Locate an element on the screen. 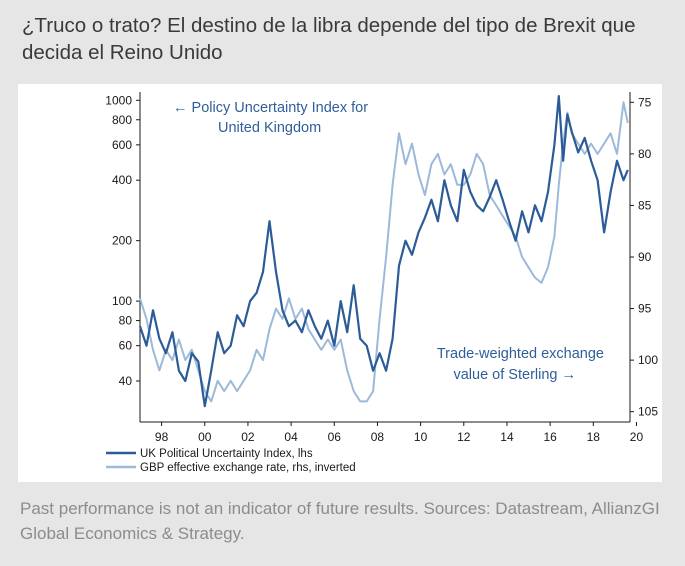  x-tick-label: 06 is located at coordinates (335, 437).